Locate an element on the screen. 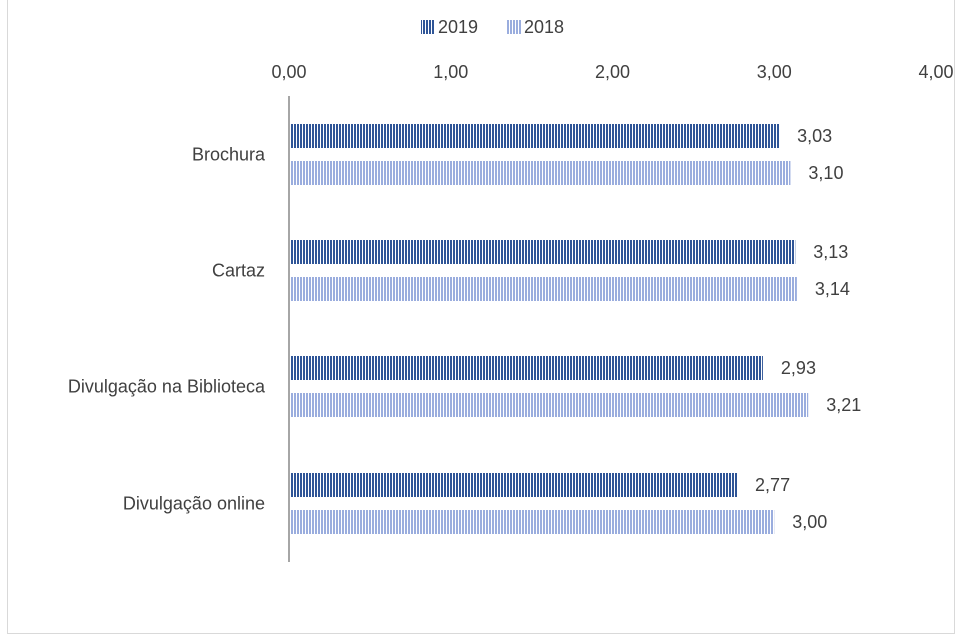 The image size is (956, 635). legend: 2019 2018 is located at coordinates (492, 27).